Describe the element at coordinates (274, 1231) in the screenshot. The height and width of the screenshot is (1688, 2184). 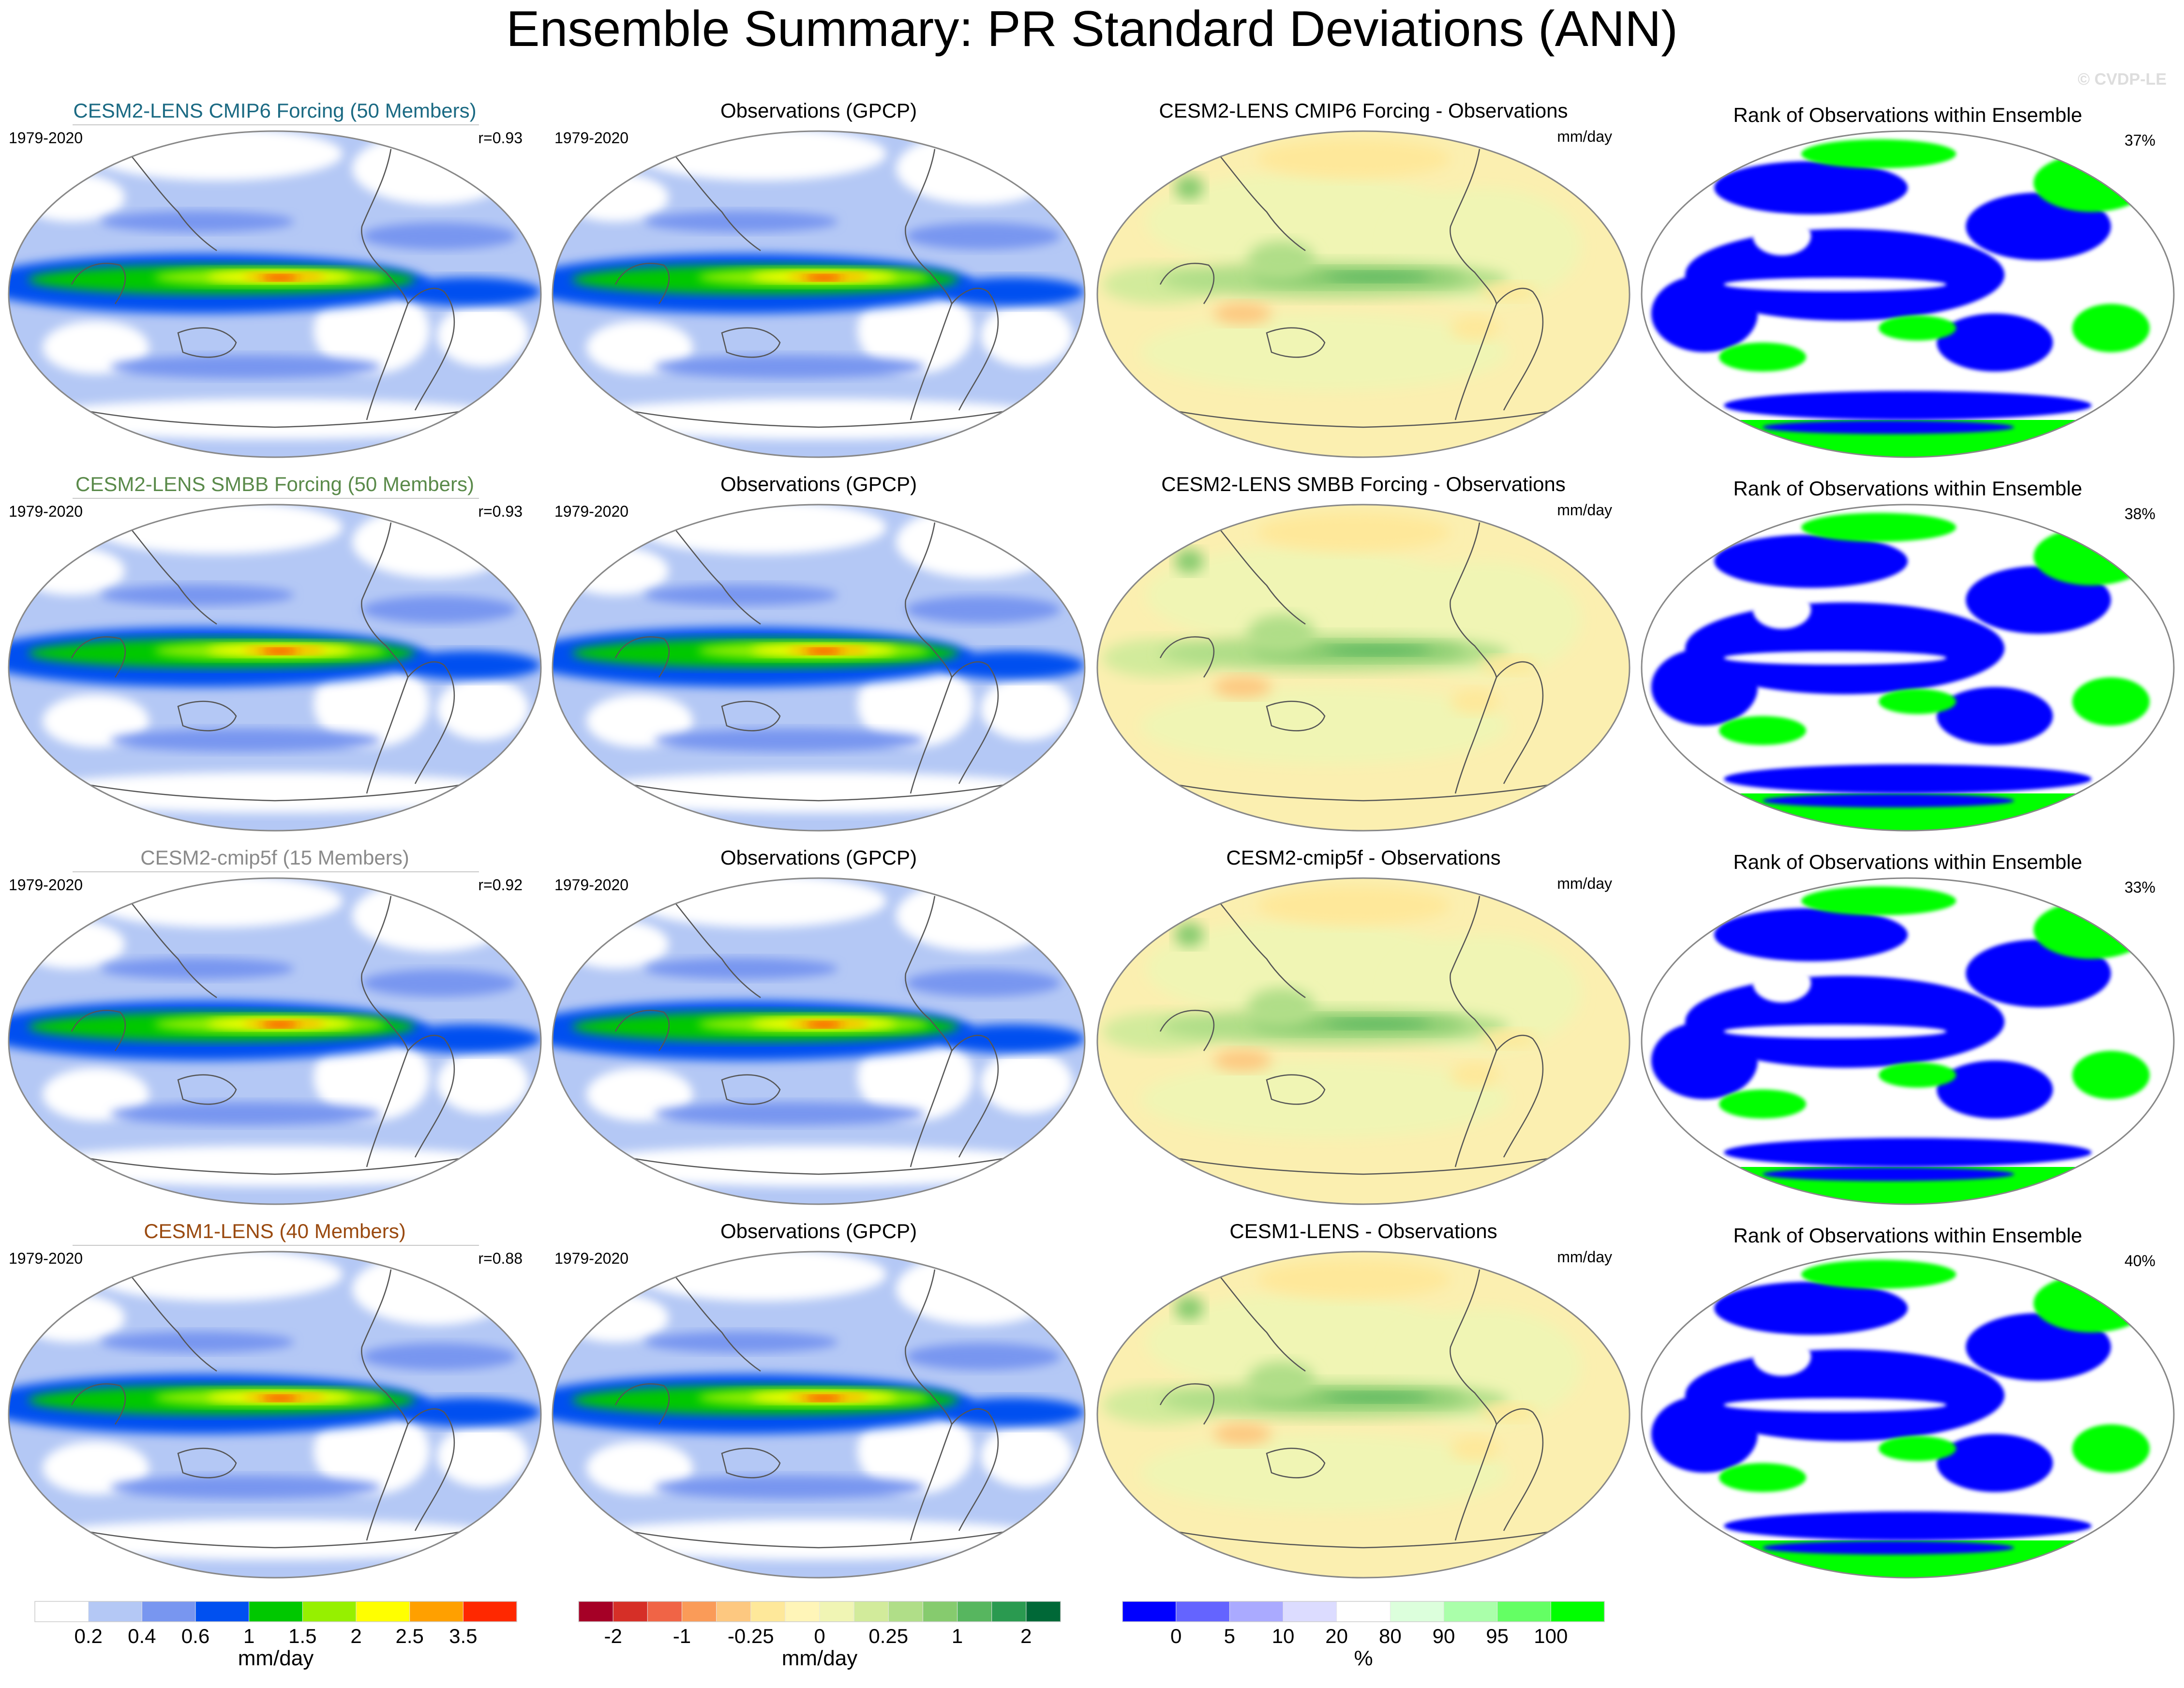
I see `ensemble-panel-title: CESM1-LENS (40 Members)` at that location.